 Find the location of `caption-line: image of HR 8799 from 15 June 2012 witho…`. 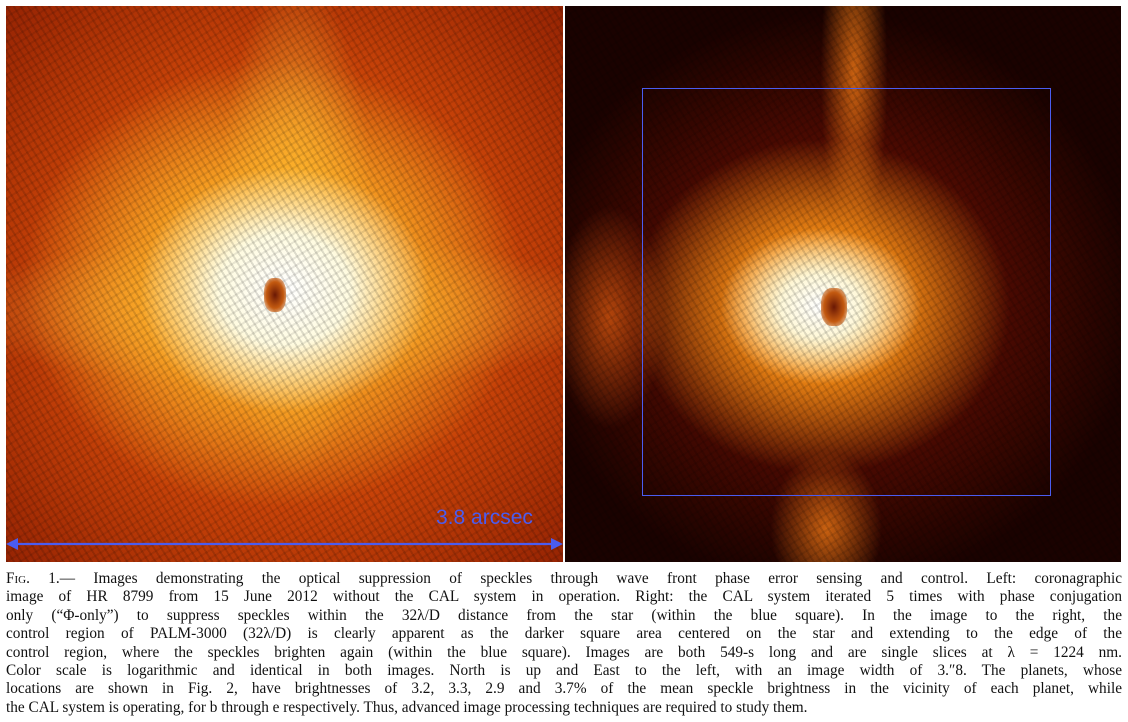

caption-line: image of HR 8799 from 15 June 2012 witho… is located at coordinates (564, 597).